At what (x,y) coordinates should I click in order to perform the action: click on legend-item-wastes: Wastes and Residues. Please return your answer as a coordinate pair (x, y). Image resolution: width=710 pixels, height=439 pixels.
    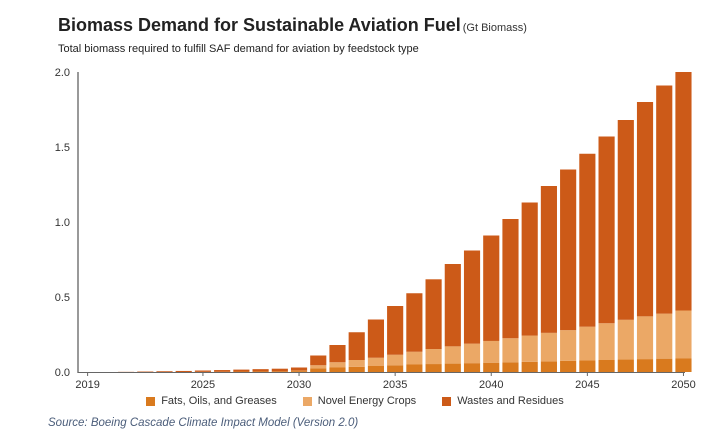
    Looking at the image, I should click on (503, 401).